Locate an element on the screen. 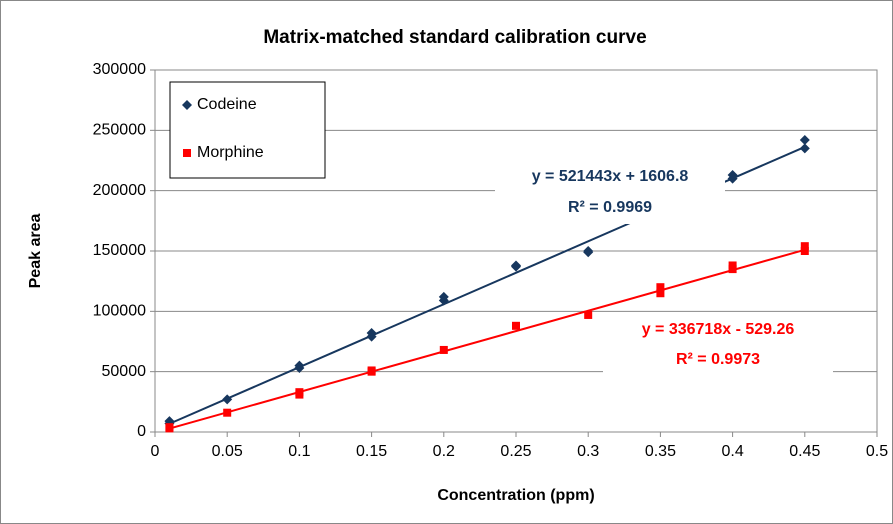  x-tick-label: 0 is located at coordinates (155, 451).